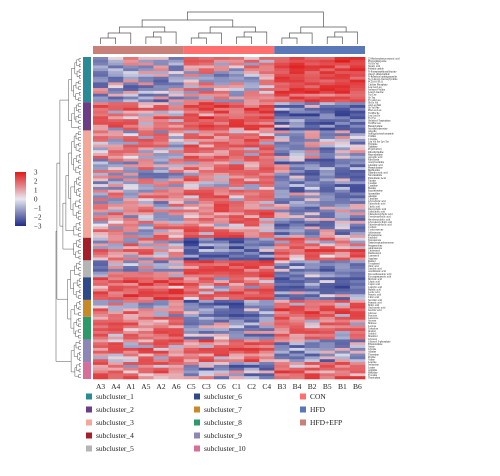  What do you see at coordinates (380, 224) in the screenshot?
I see `row-label: Taurodeoxycholic acid` at bounding box center [380, 224].